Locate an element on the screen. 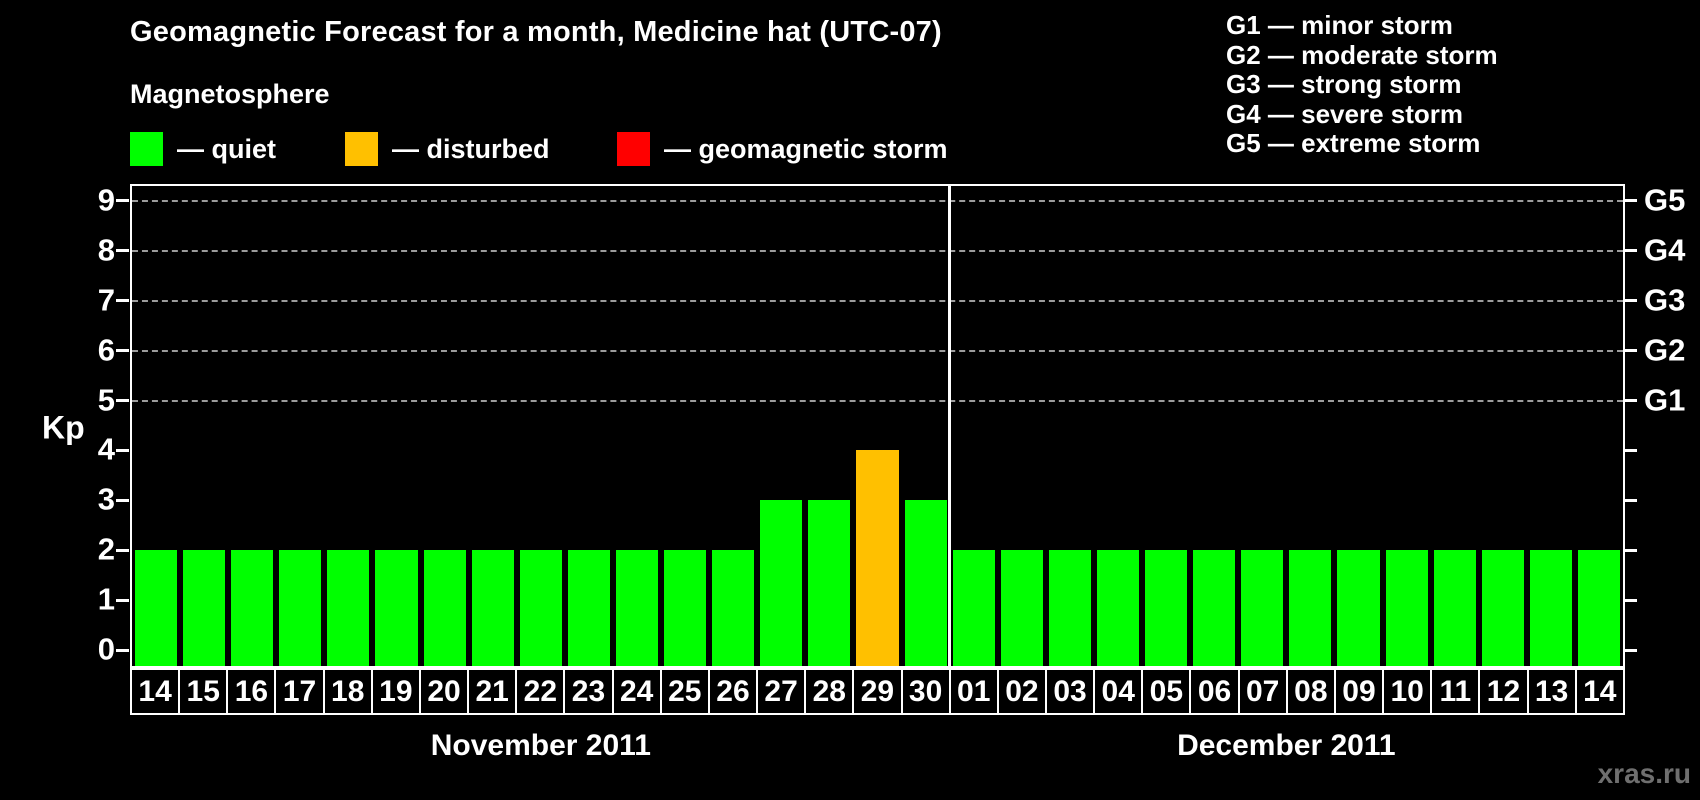  day-label-cell: 08 is located at coordinates (1310, 691).